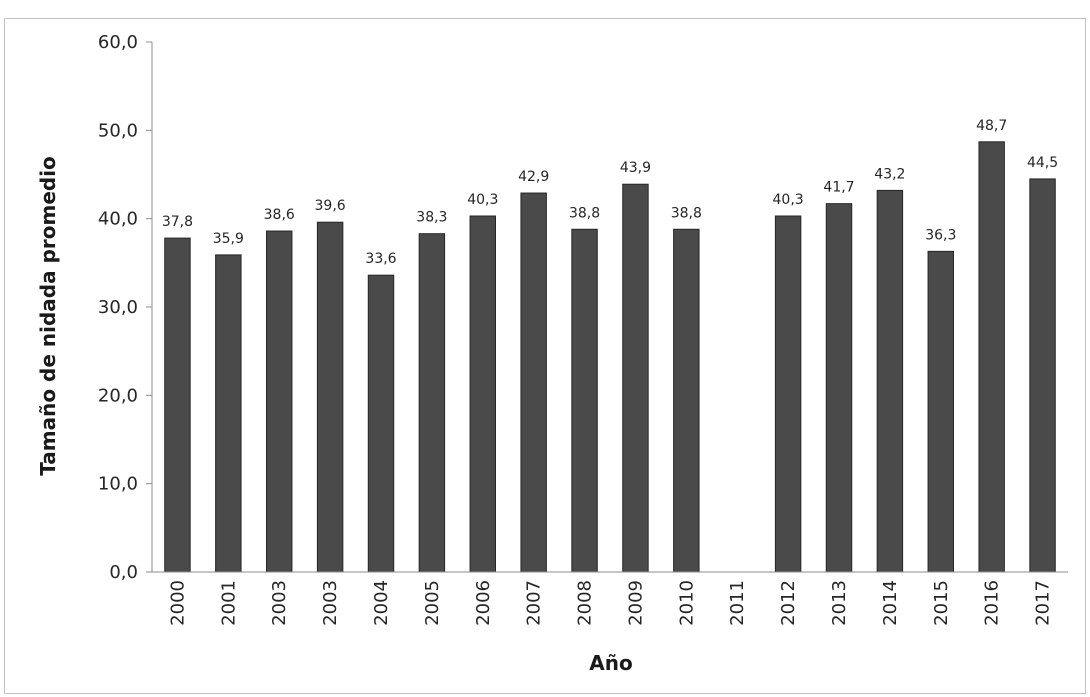 The width and height of the screenshot is (1090, 697). What do you see at coordinates (889, 174) in the screenshot?
I see `data-label: 43,2` at bounding box center [889, 174].